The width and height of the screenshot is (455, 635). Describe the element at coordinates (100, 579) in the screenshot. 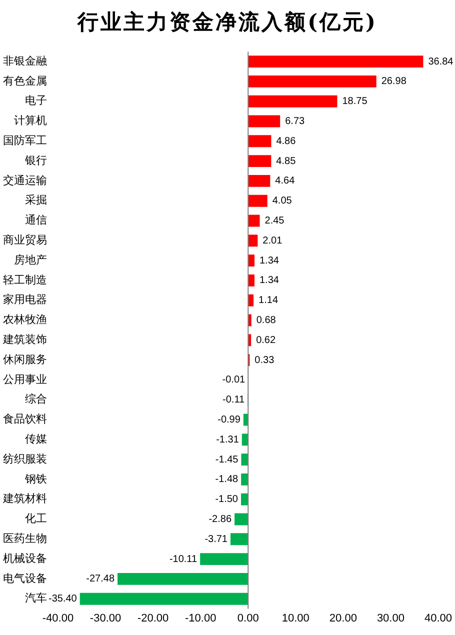

I see `data-label: -27.48` at that location.